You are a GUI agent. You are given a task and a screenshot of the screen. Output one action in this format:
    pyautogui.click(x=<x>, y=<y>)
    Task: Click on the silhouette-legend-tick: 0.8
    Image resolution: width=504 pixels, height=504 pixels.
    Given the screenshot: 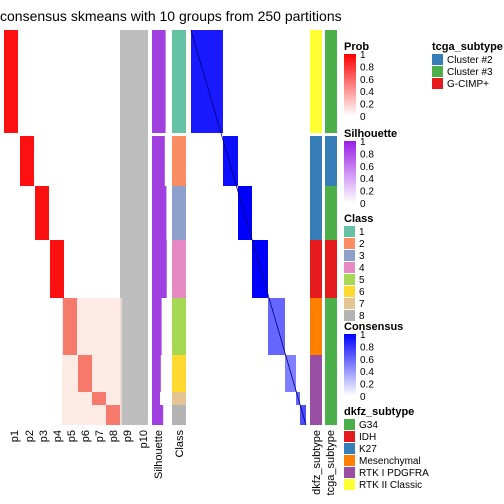 What is the action you would take?
    pyautogui.click(x=367, y=154)
    